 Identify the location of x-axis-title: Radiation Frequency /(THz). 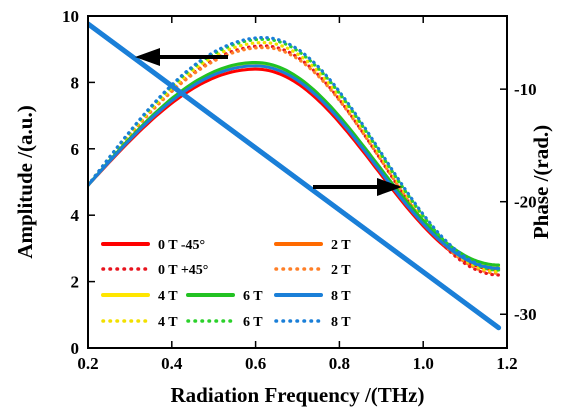
(298, 395).